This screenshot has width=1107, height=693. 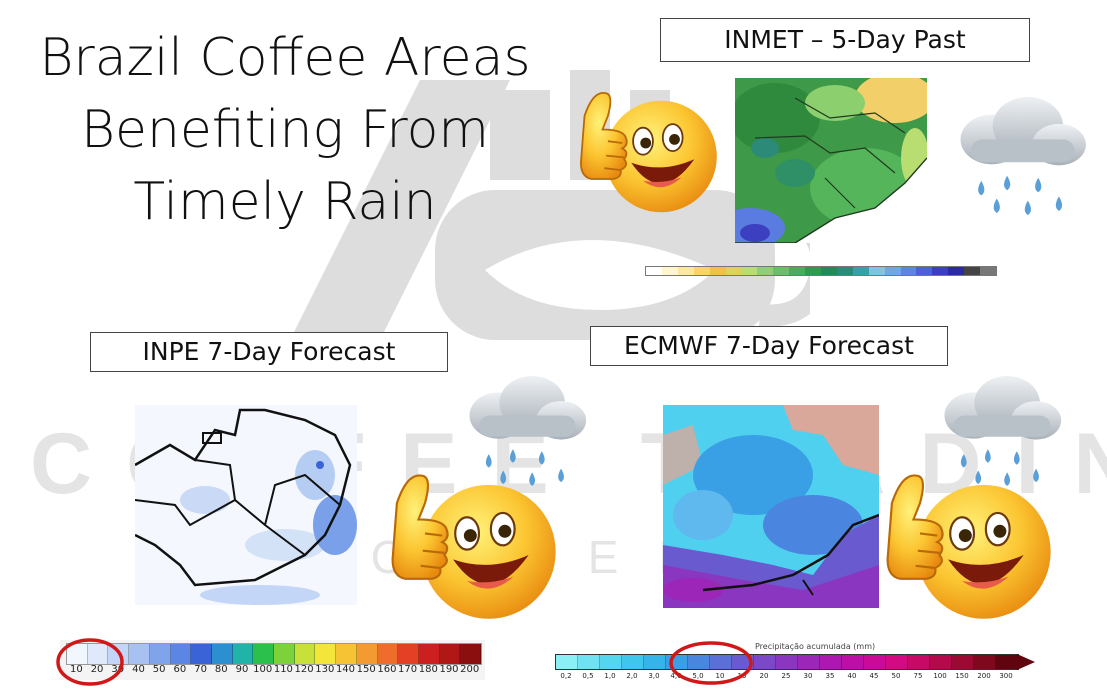 I want to click on colorbar-tick-label: 140, so click(x=345, y=669).